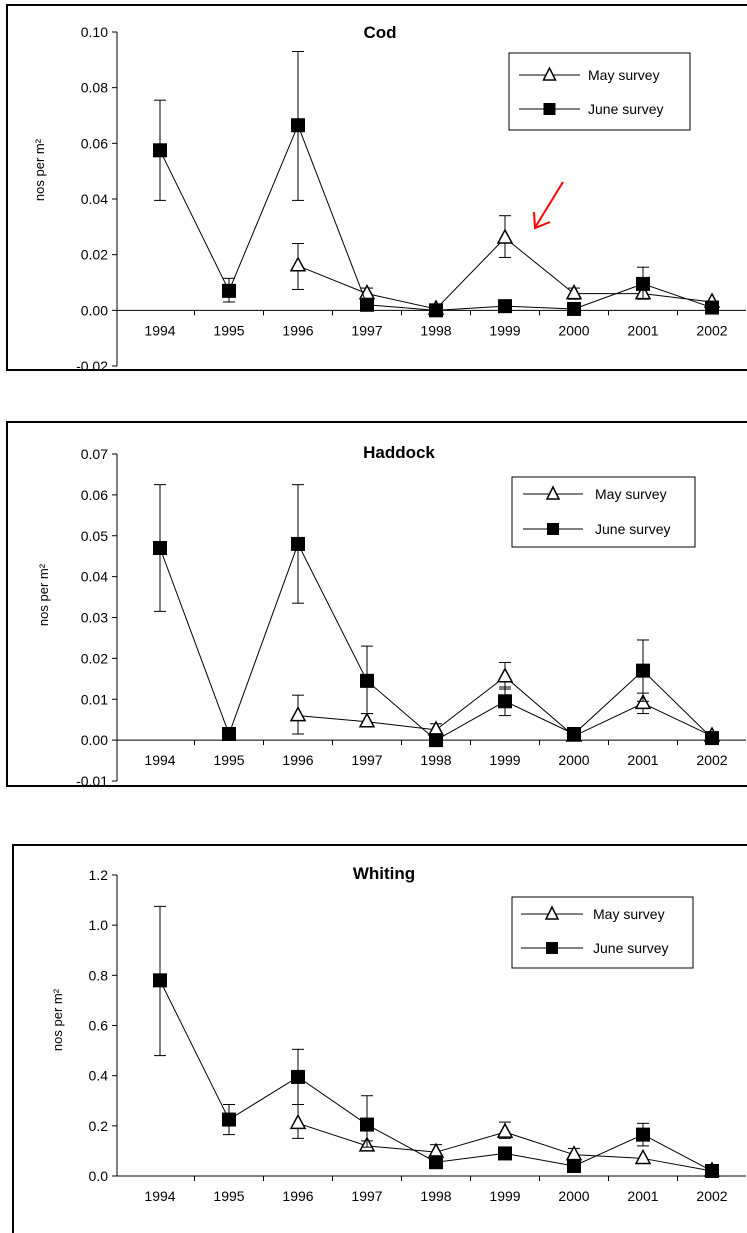 The width and height of the screenshot is (747, 1233). Describe the element at coordinates (99, 925) in the screenshot. I see `y-tick-label: 1.0` at that location.